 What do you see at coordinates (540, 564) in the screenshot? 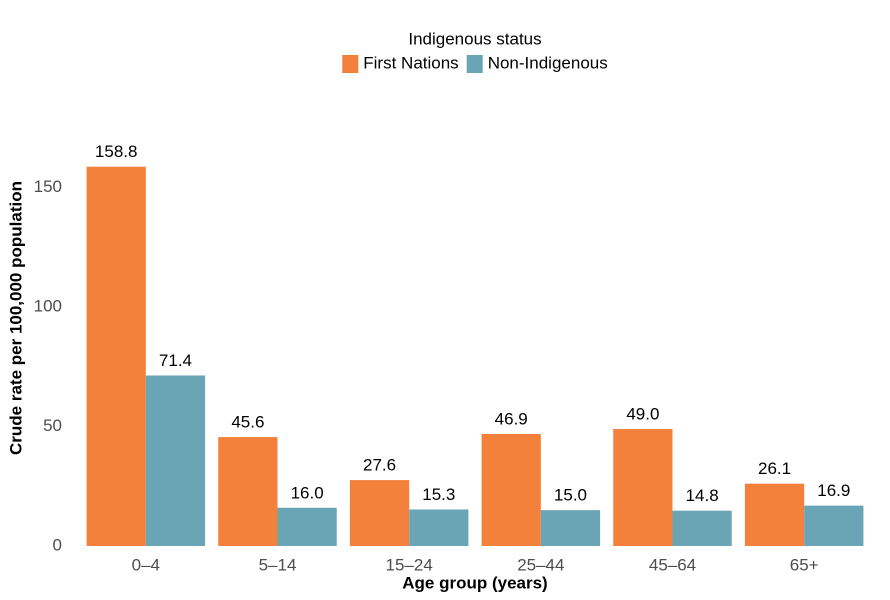
I see `x-tick-label: 25–44` at bounding box center [540, 564].